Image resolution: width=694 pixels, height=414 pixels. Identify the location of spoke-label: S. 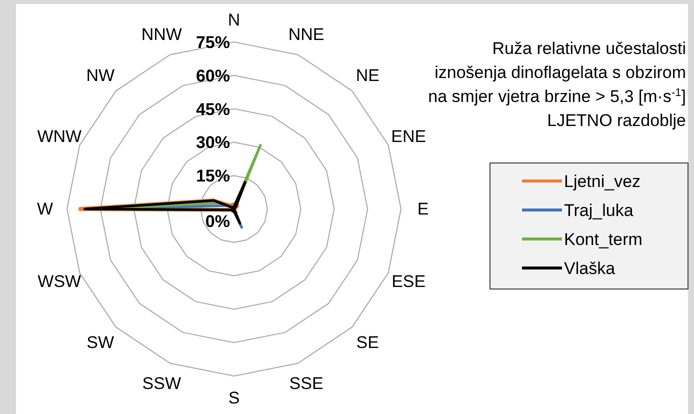
(234, 398).